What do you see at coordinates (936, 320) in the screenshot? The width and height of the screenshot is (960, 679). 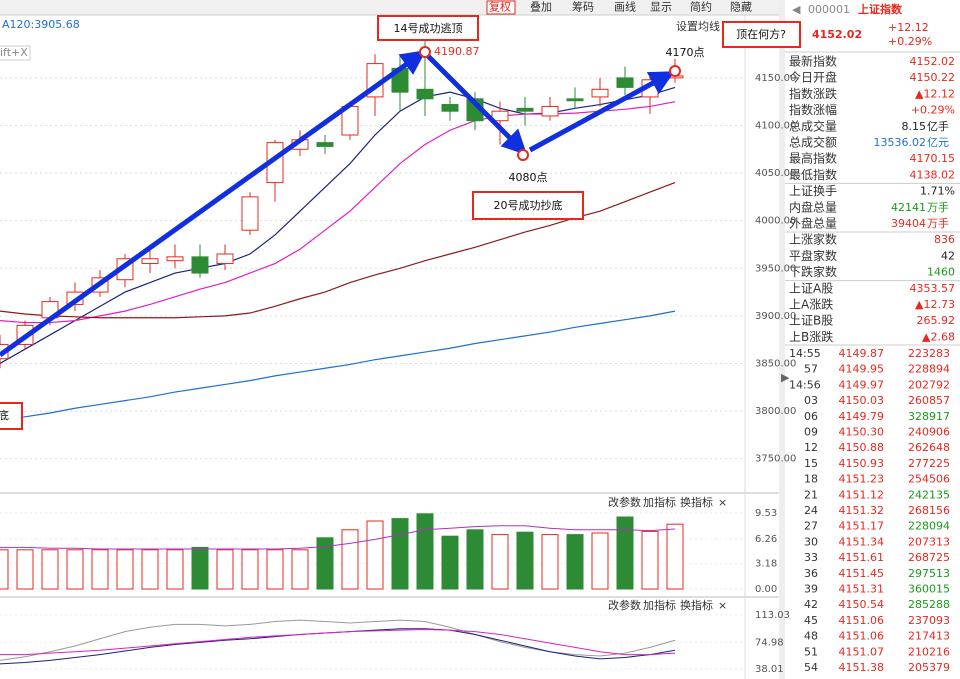 I see `quote-value: 265.92` at bounding box center [936, 320].